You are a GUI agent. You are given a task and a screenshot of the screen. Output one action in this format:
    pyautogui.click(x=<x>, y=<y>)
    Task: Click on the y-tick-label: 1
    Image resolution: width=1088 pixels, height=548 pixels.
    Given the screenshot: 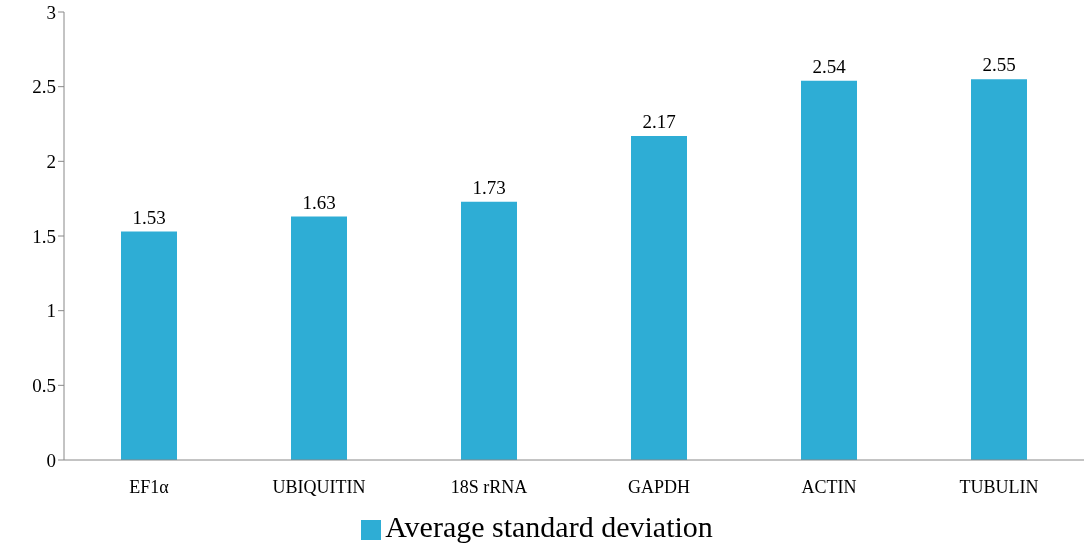 What is the action you would take?
    pyautogui.click(x=51, y=311)
    